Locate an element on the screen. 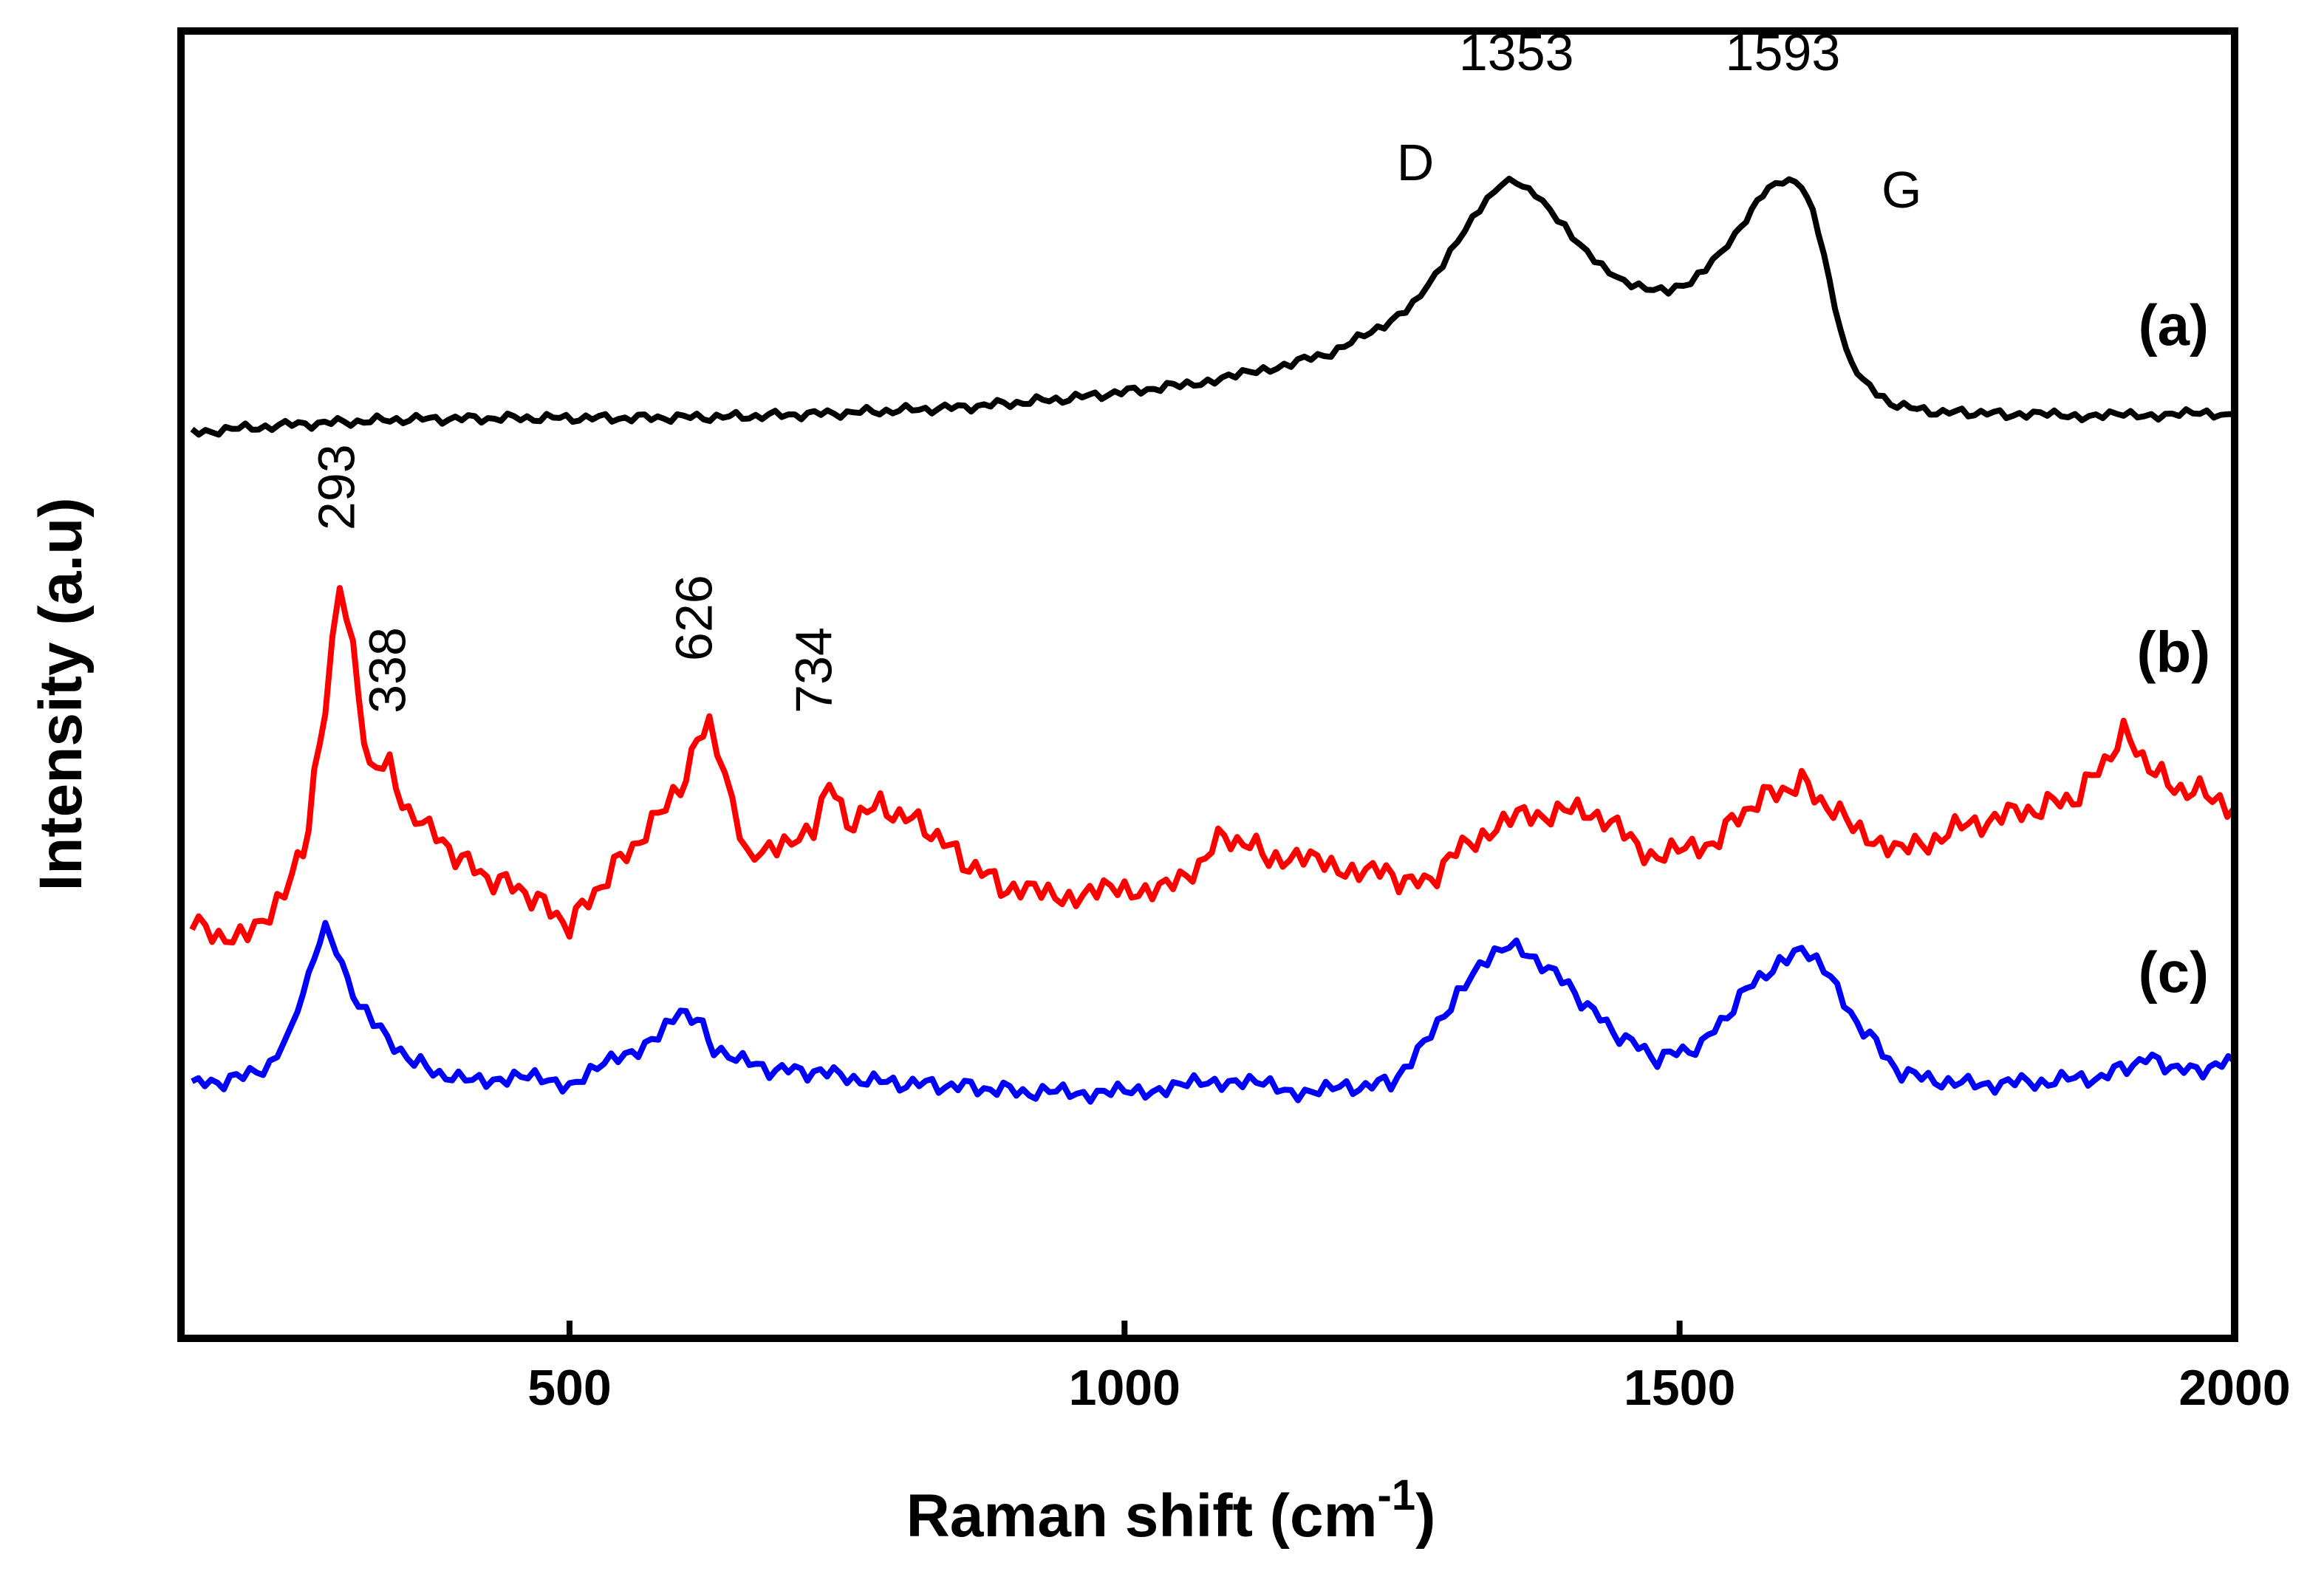 Image resolution: width=2324 pixels, height=1571 pixels. peak-annotation: 1353 is located at coordinates (1516, 52).